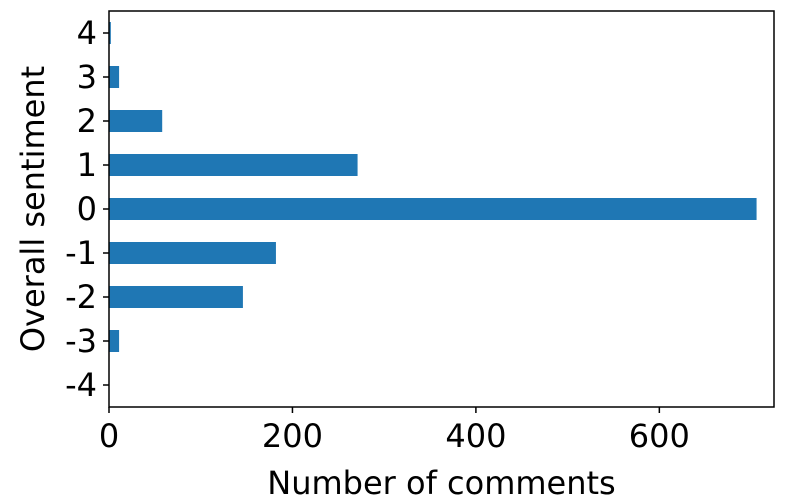 The image size is (788, 504). I want to click on y-tick-label: -2, so click(81, 297).